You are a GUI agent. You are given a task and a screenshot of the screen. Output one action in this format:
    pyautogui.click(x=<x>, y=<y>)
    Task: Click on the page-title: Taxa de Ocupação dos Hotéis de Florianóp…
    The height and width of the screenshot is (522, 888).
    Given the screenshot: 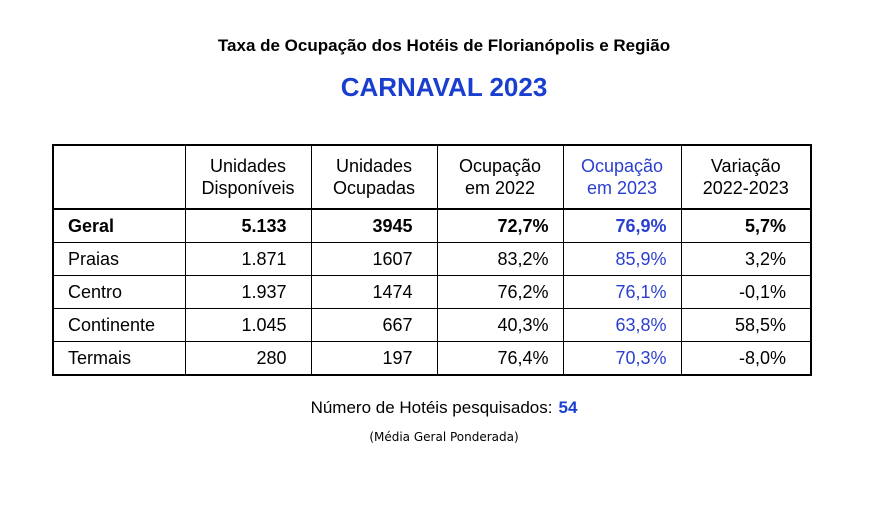 What is the action you would take?
    pyautogui.click(x=444, y=45)
    